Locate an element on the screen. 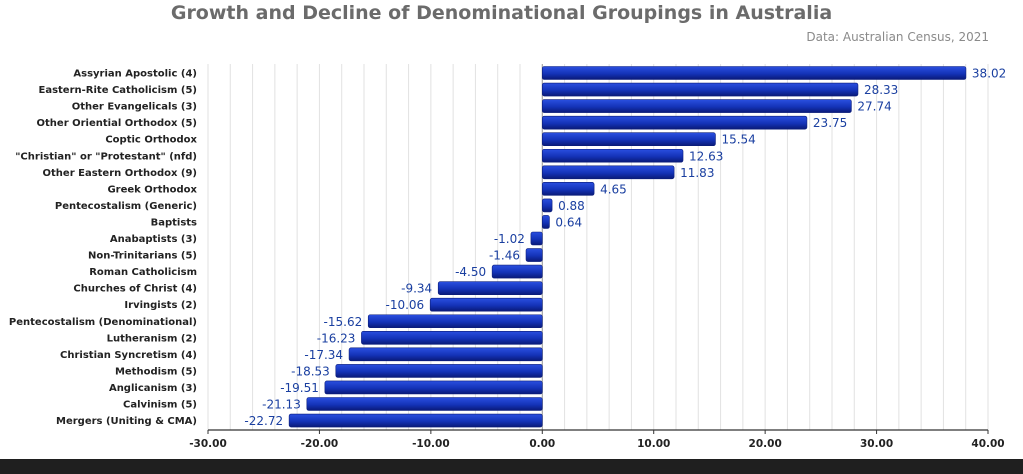 The height and width of the screenshot is (474, 1023). value-label: 0.64 is located at coordinates (568, 222).